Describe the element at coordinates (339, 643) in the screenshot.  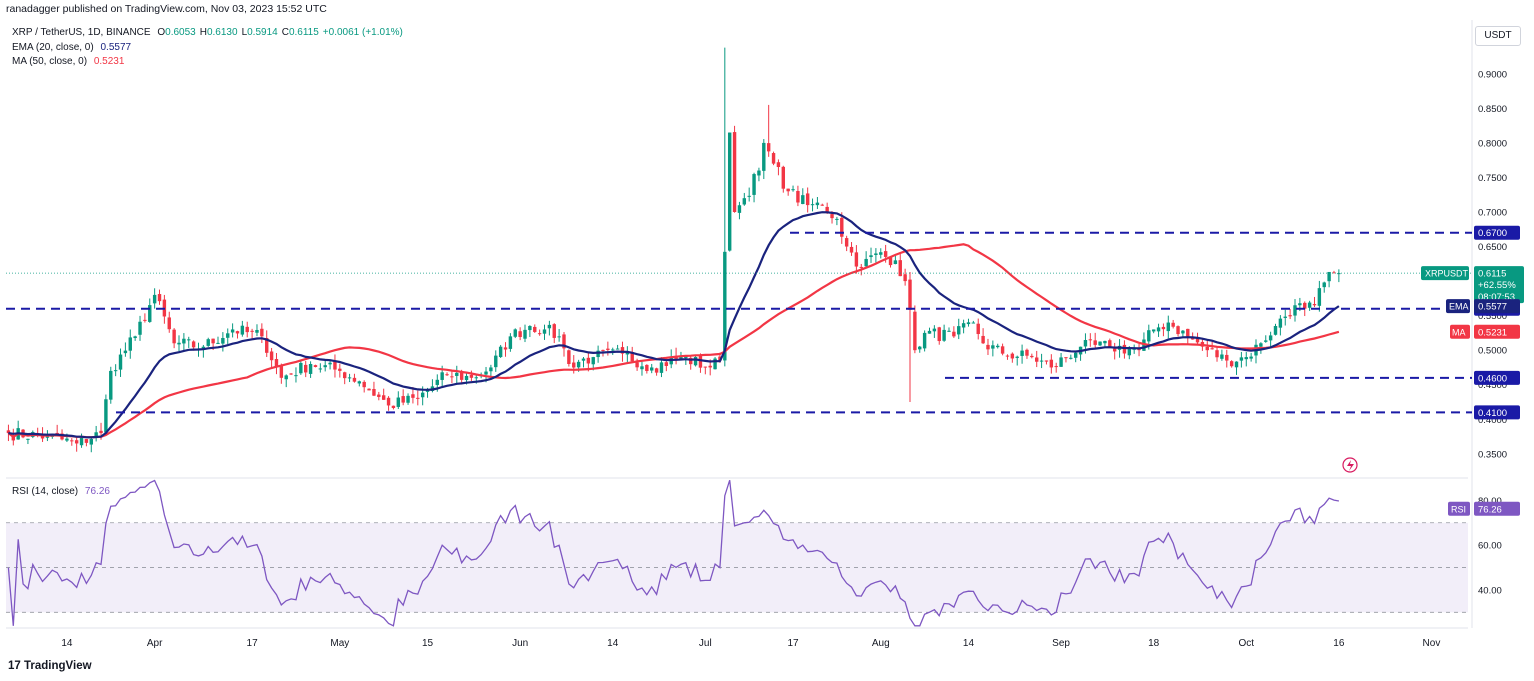
I see `time-tick-label: May` at that location.